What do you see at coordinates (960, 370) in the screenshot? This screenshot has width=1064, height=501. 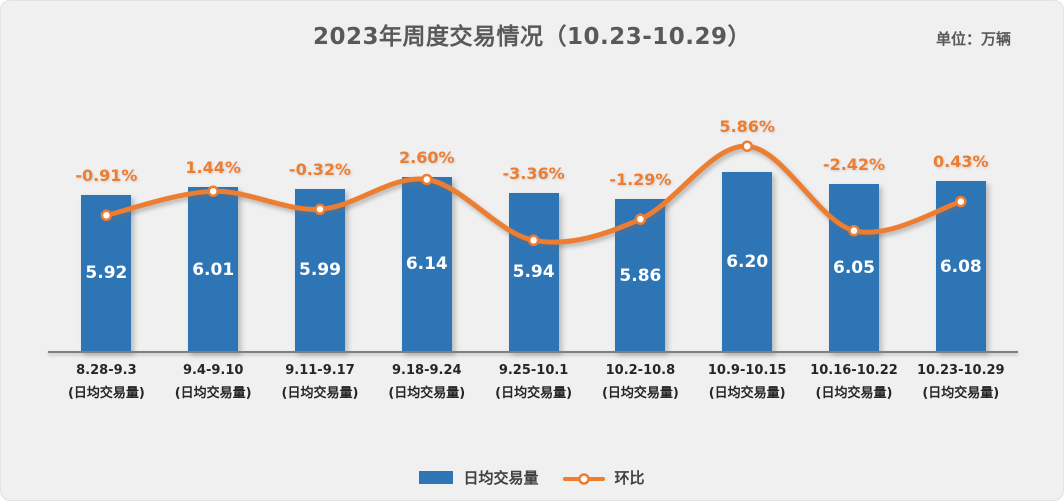 I see `x-tick-date-range: 10.23-10.29` at bounding box center [960, 370].